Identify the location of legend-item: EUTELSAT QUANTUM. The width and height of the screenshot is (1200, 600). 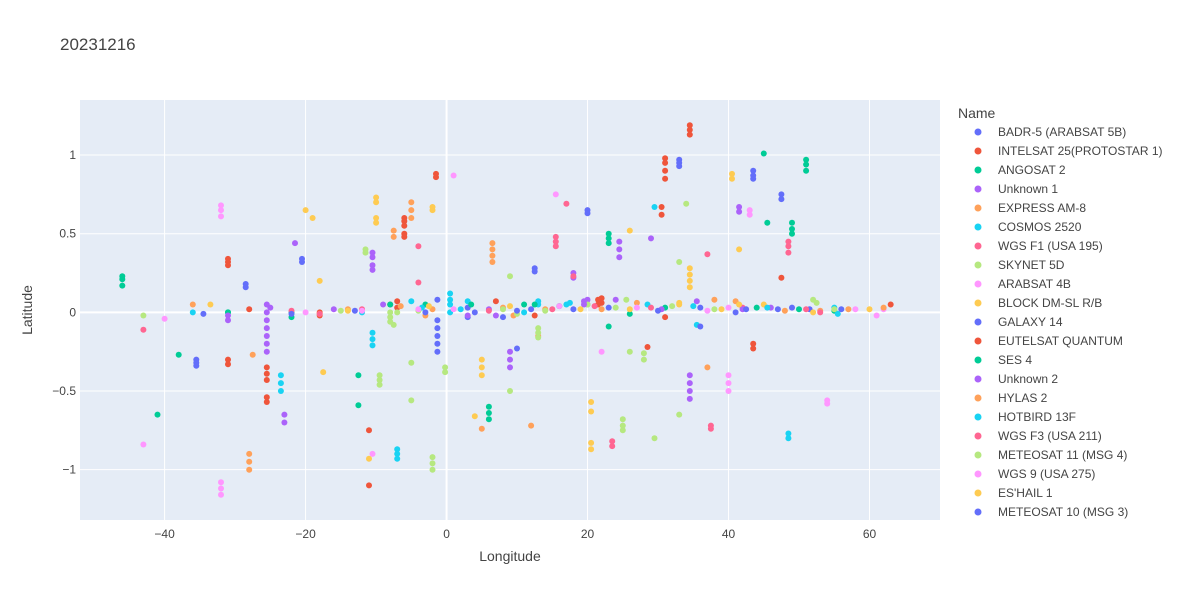
(1048, 341).